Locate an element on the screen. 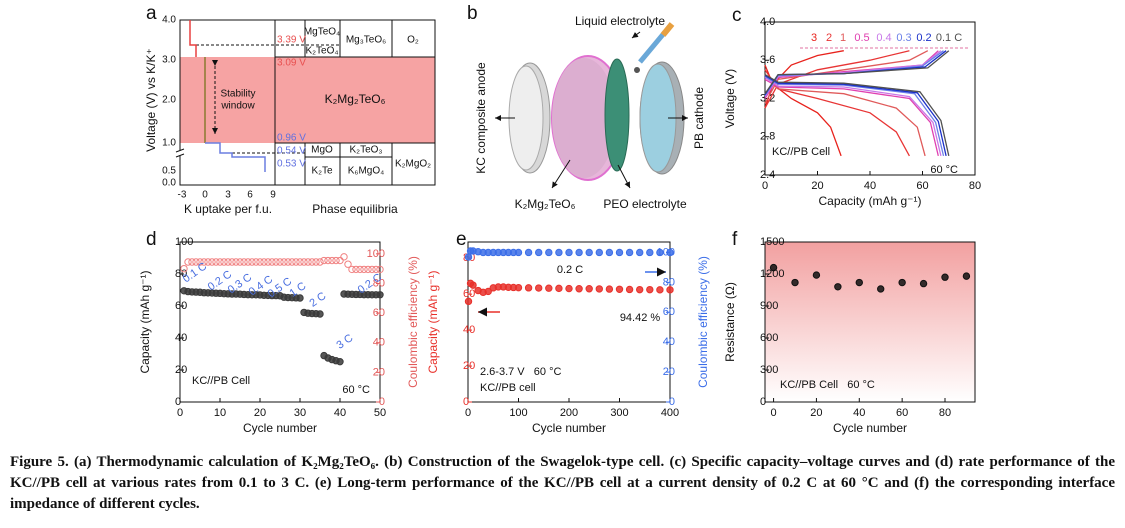 The width and height of the screenshot is (1125, 528). voltage-label: 0.53 V is located at coordinates (291, 164).